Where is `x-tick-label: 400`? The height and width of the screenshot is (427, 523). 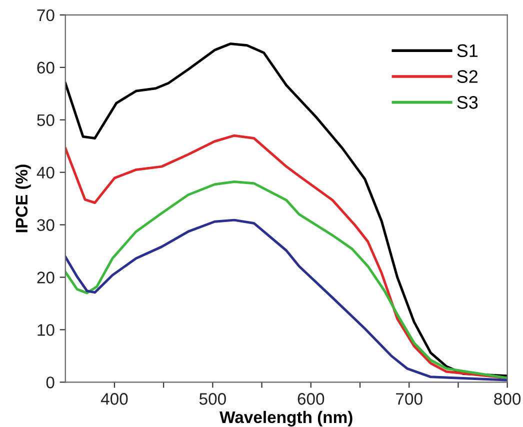
x-tick-label: 400 is located at coordinates (114, 399).